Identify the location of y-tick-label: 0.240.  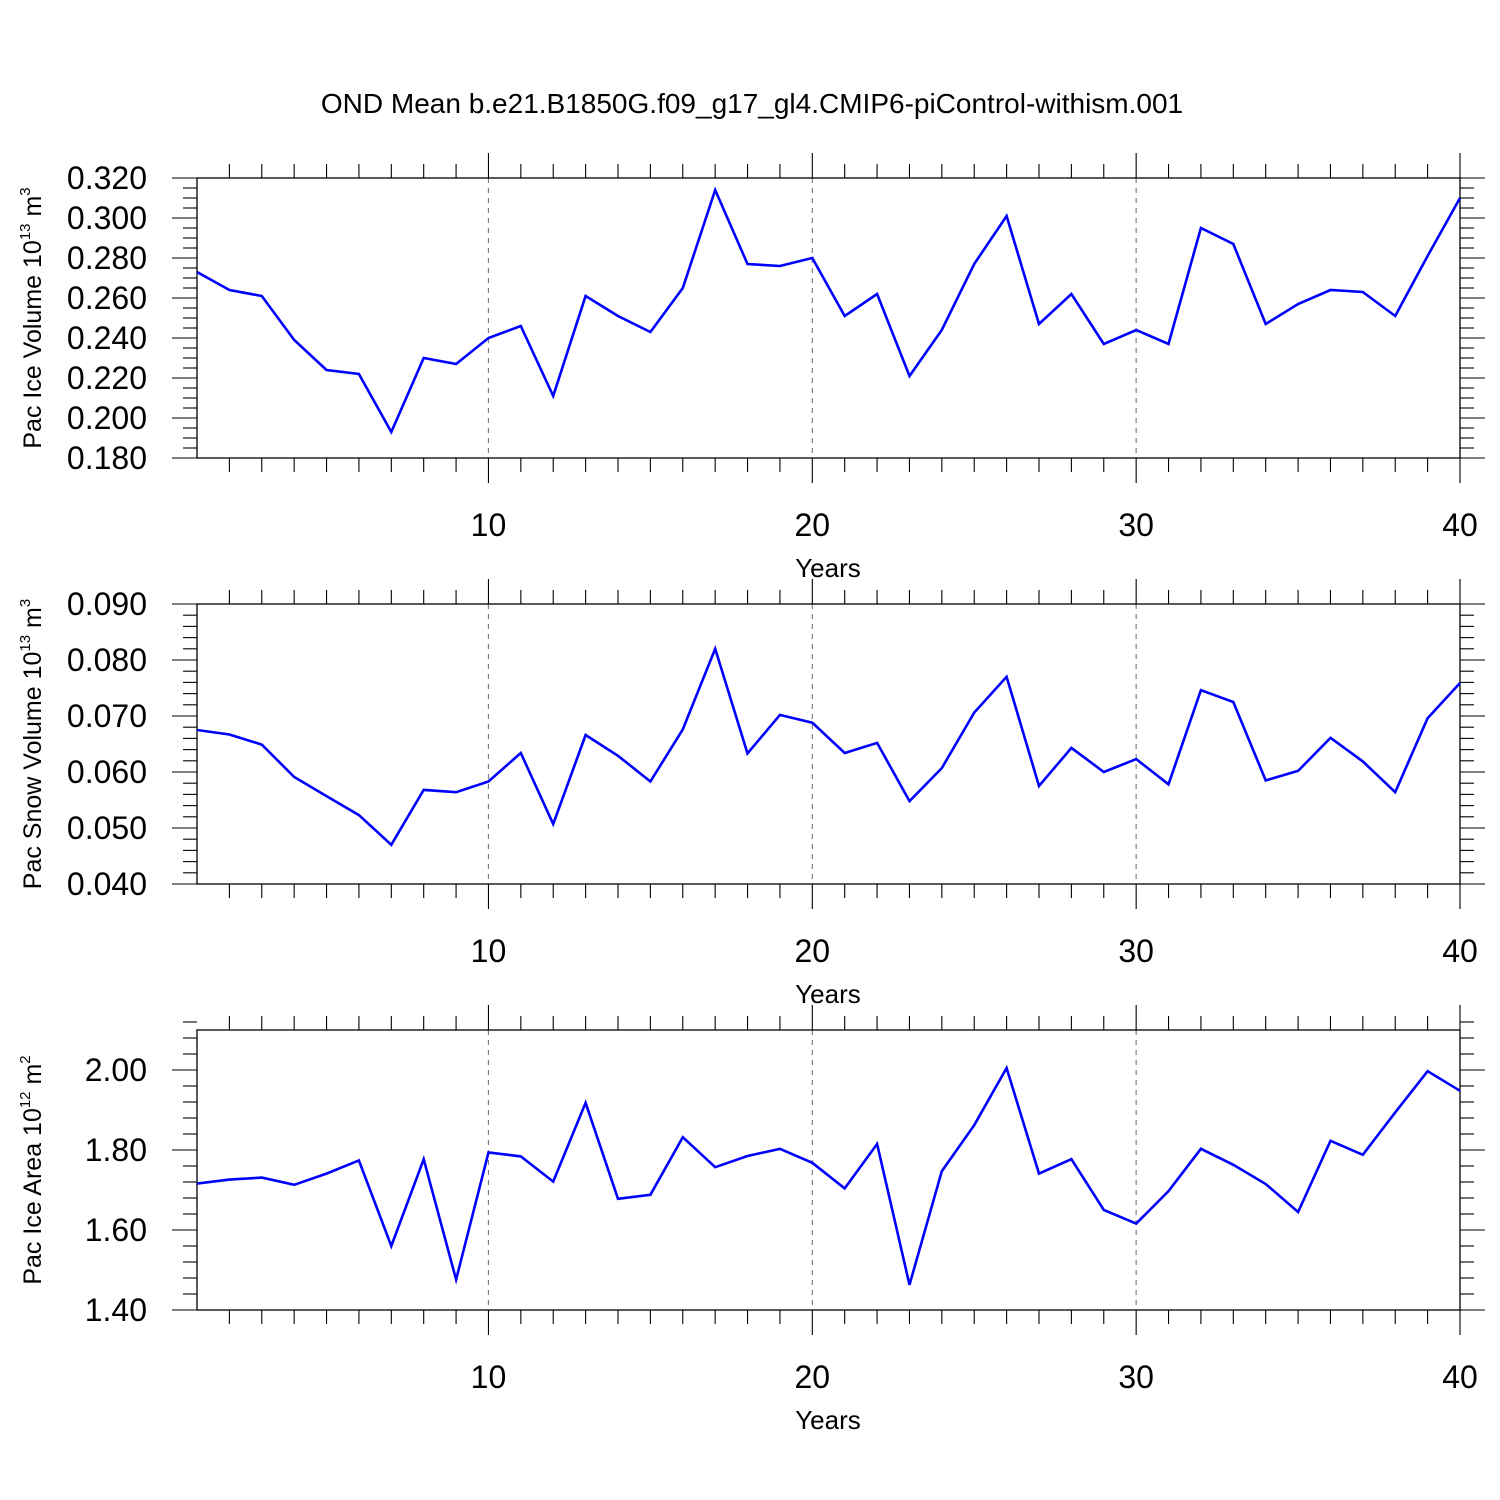
(107, 338).